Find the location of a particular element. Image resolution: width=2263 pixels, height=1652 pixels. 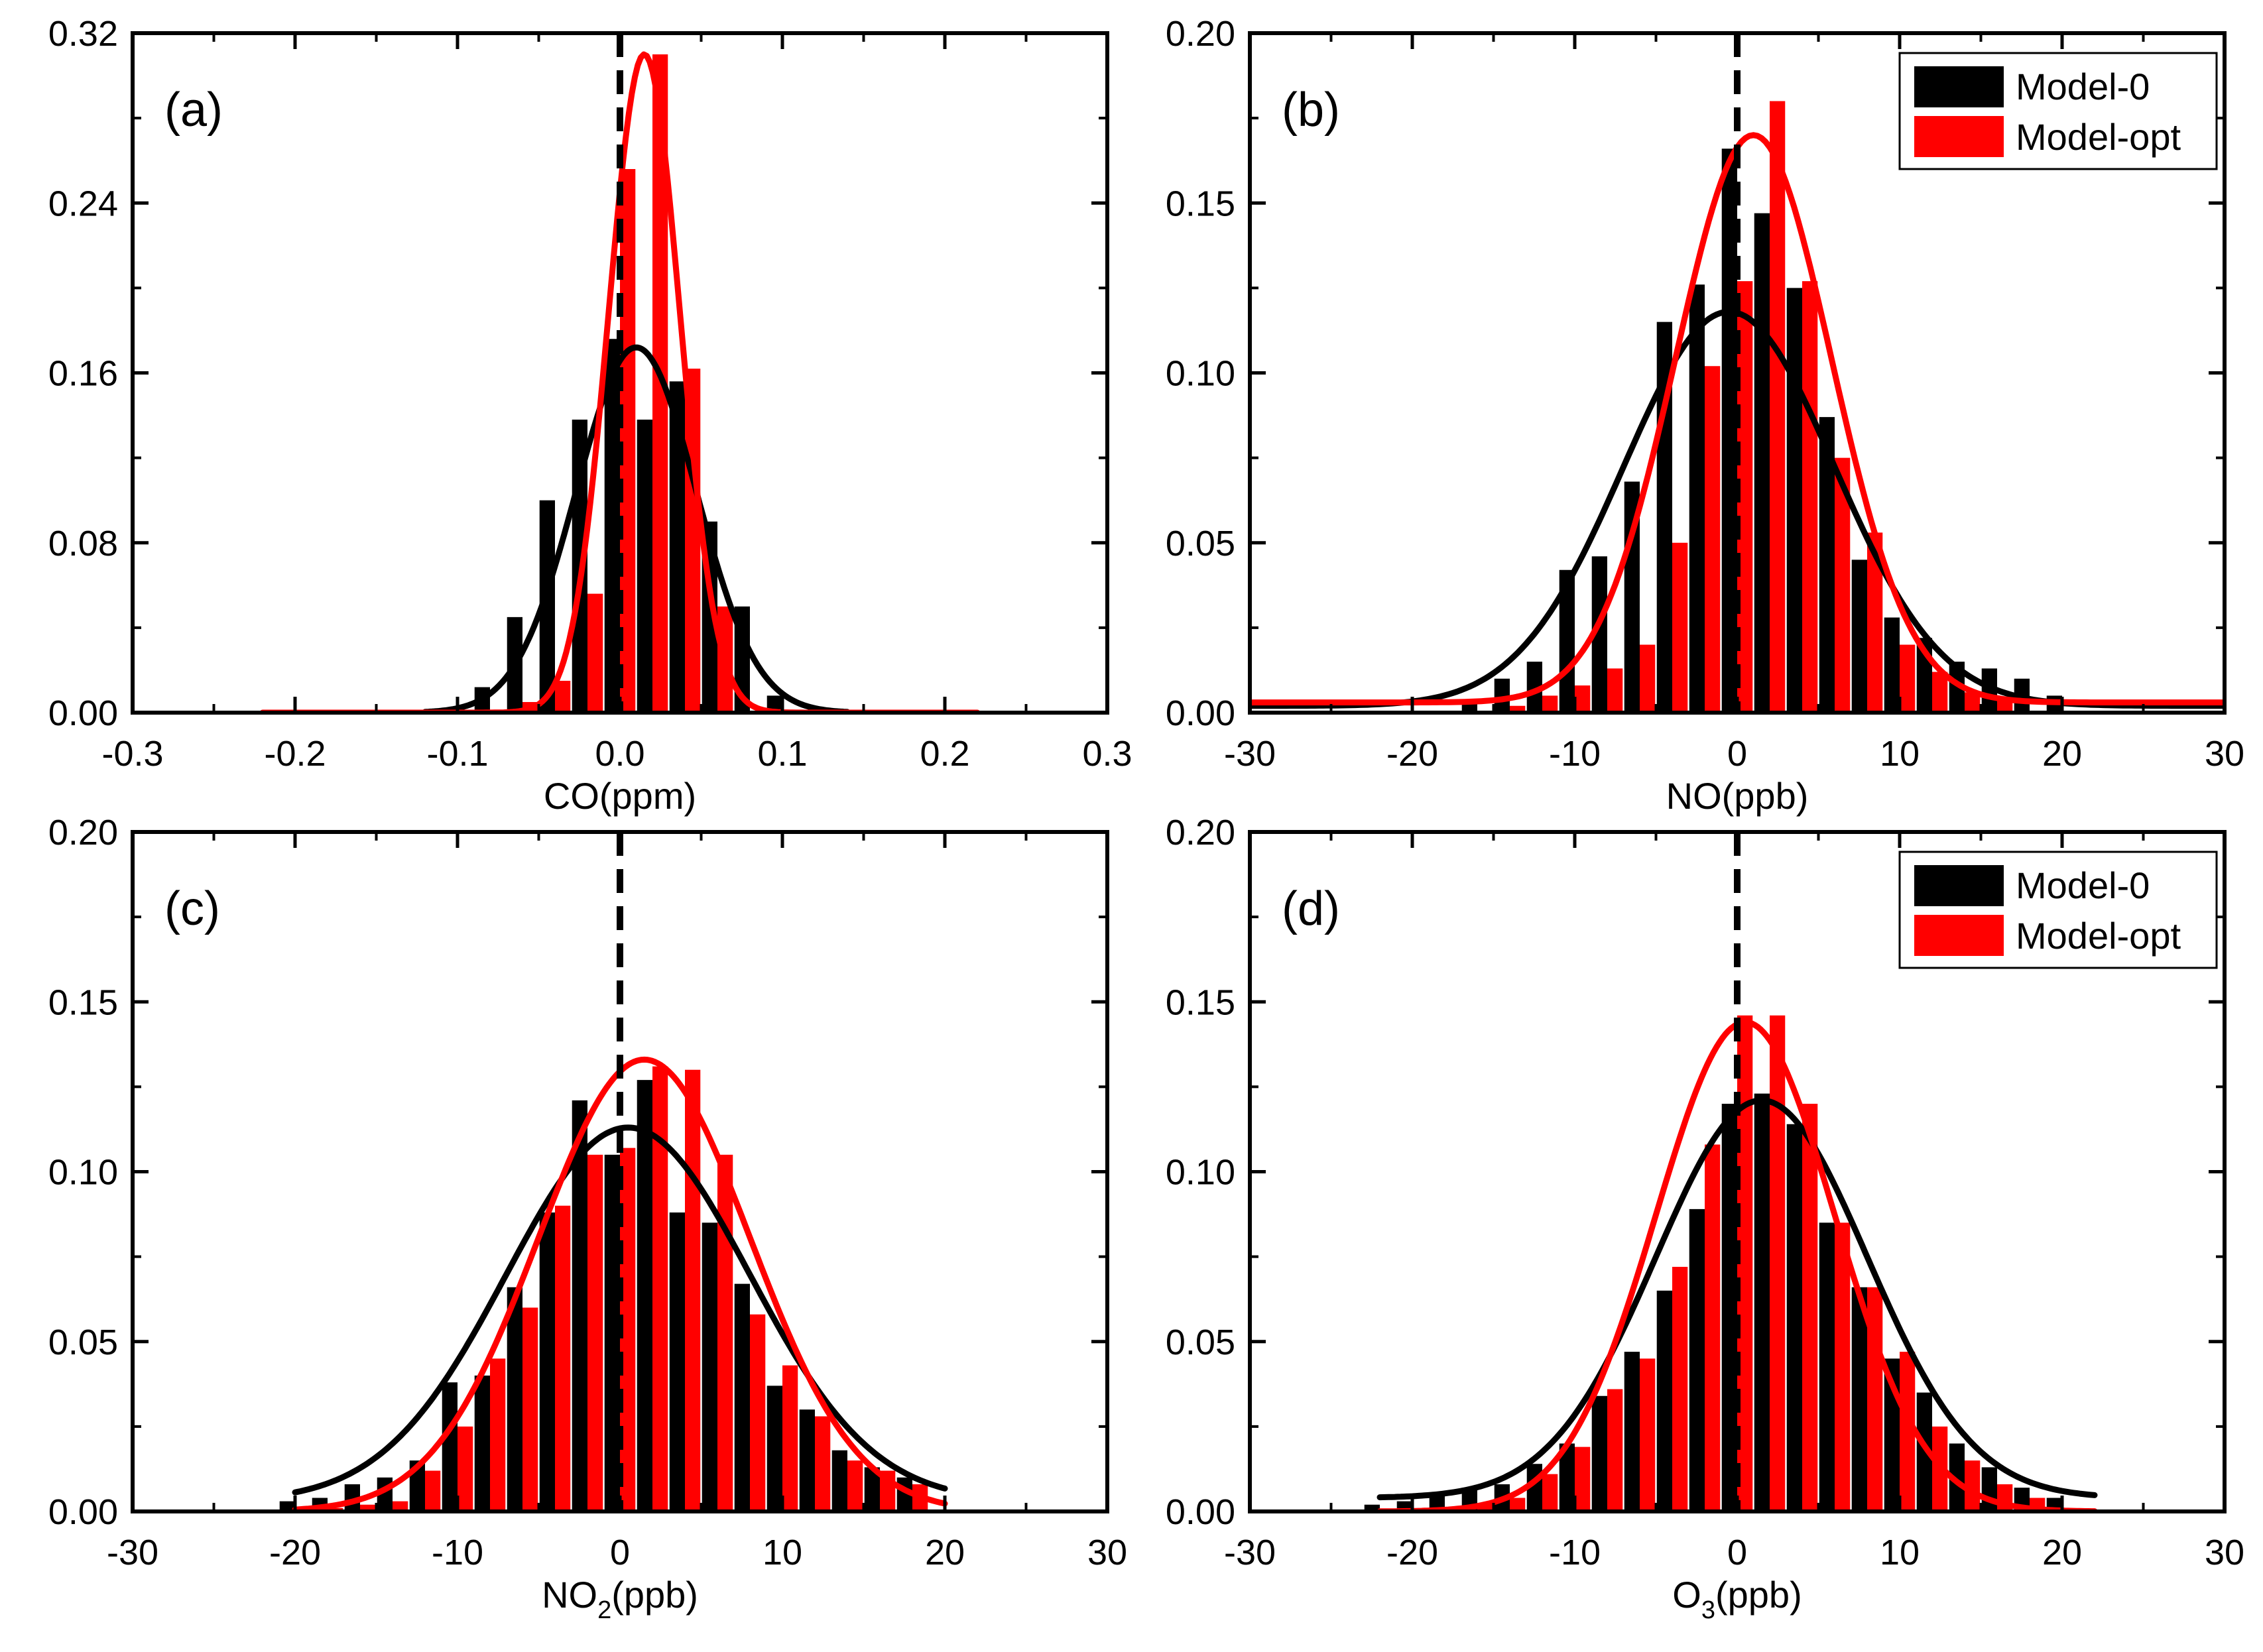

x-axis-label: NO(ppb) is located at coordinates (1737, 796).